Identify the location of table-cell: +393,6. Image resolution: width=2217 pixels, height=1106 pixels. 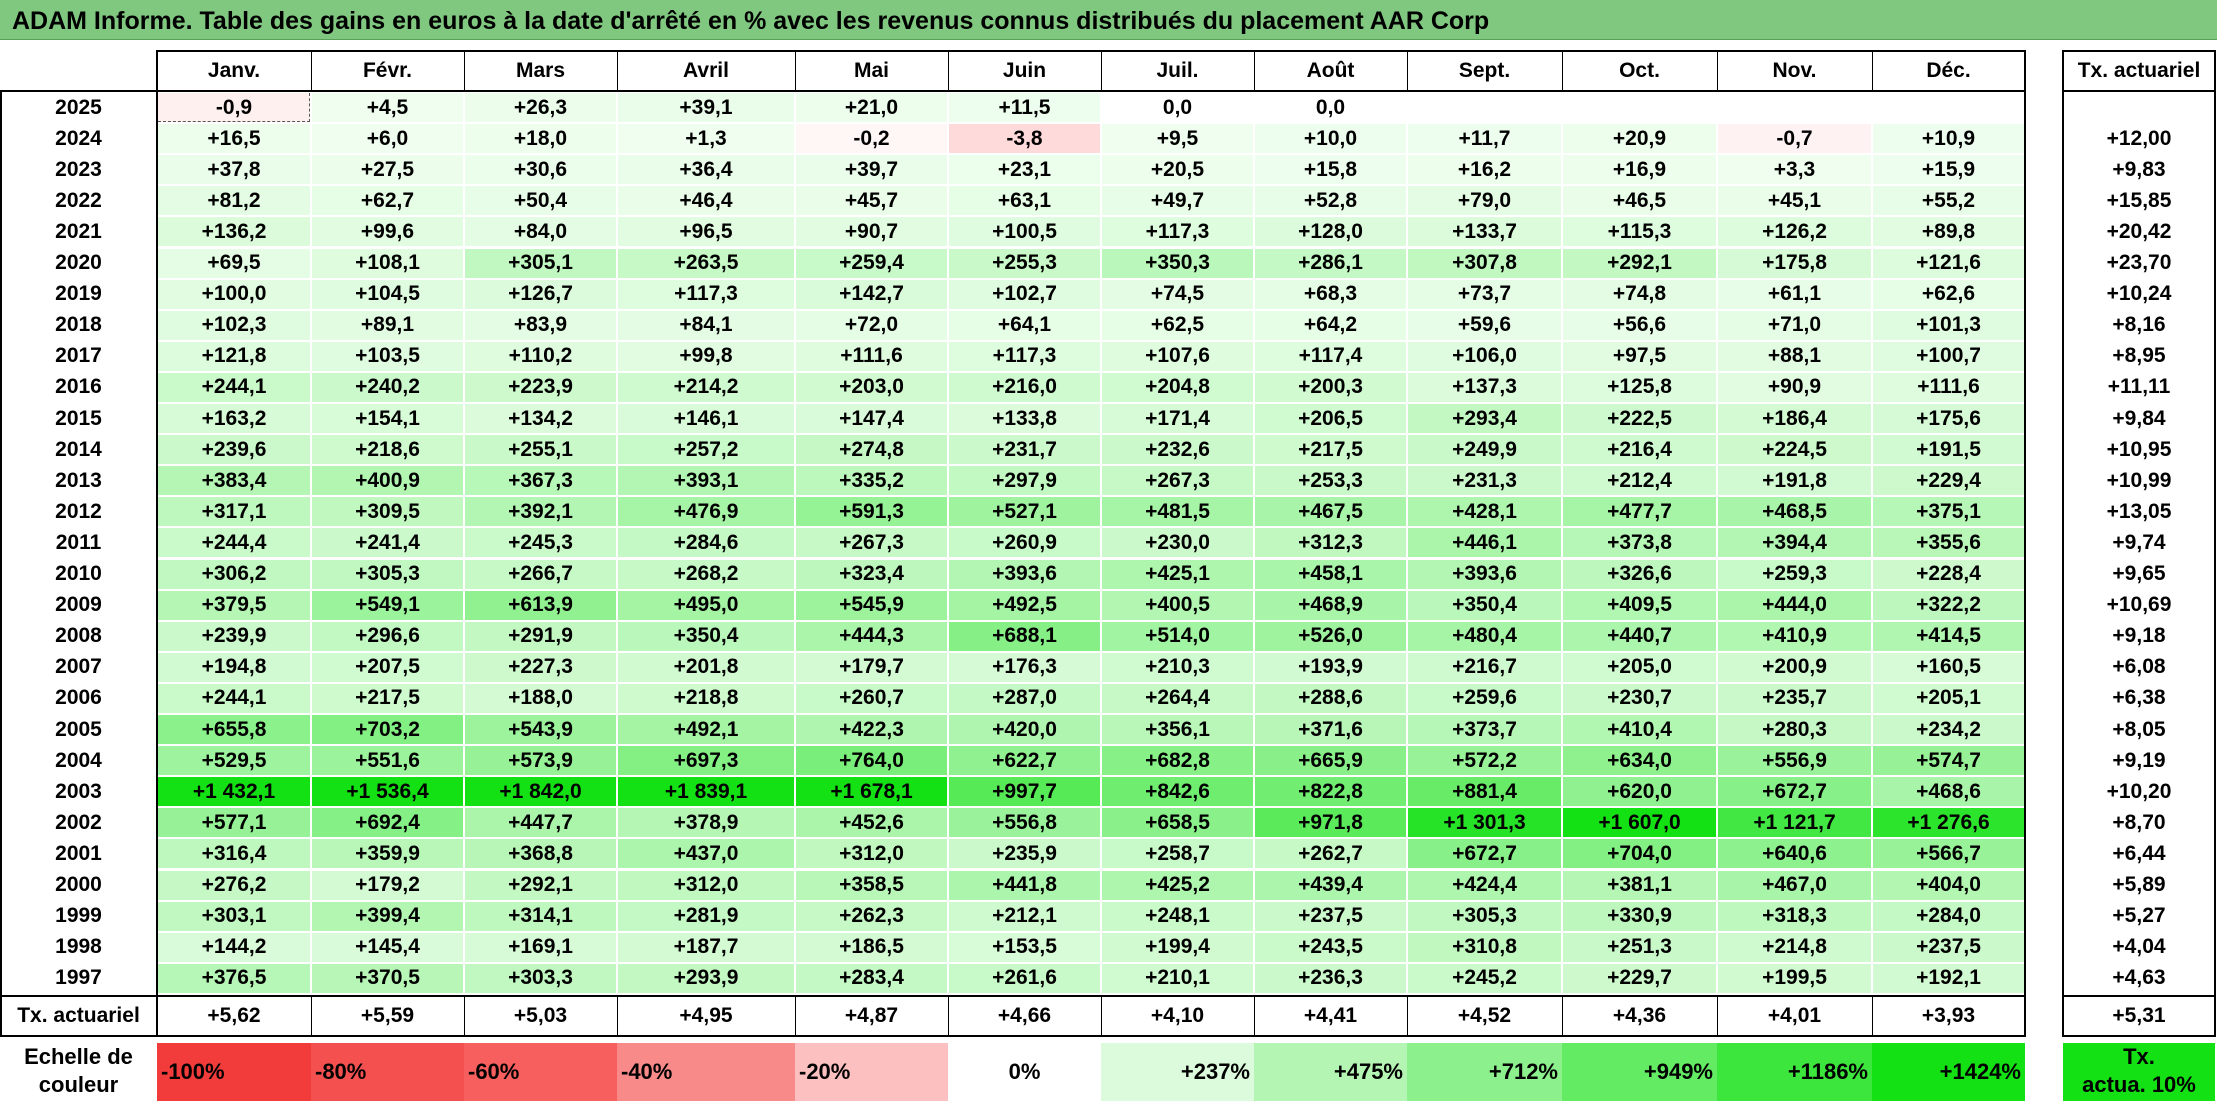
(1484, 574).